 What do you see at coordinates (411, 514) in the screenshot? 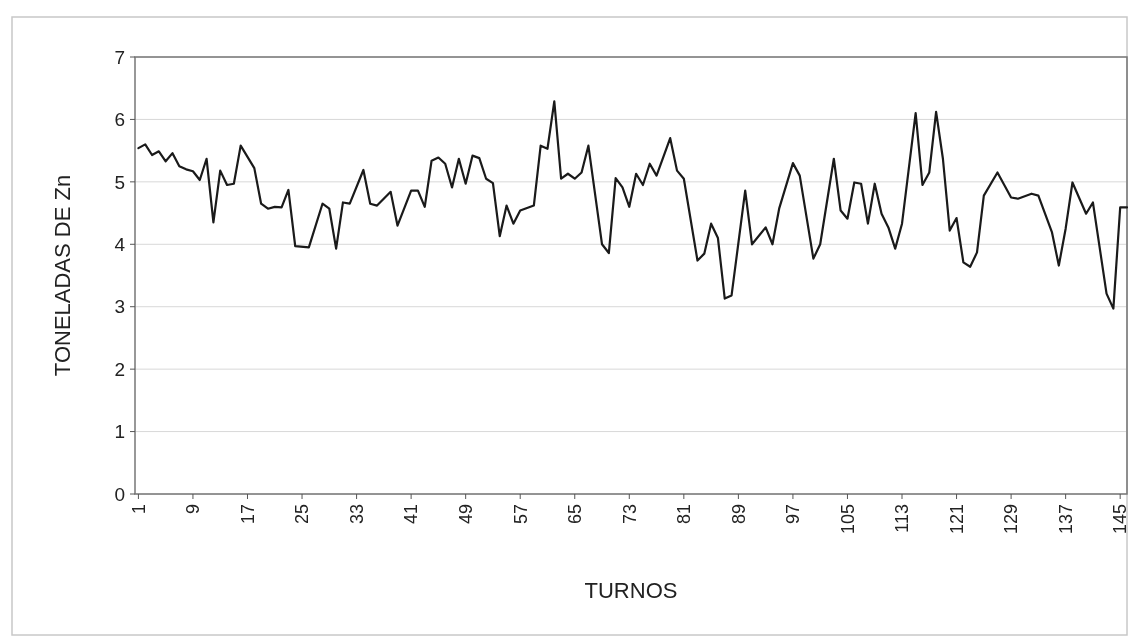
I see `x-tick-label: 41` at bounding box center [411, 514].